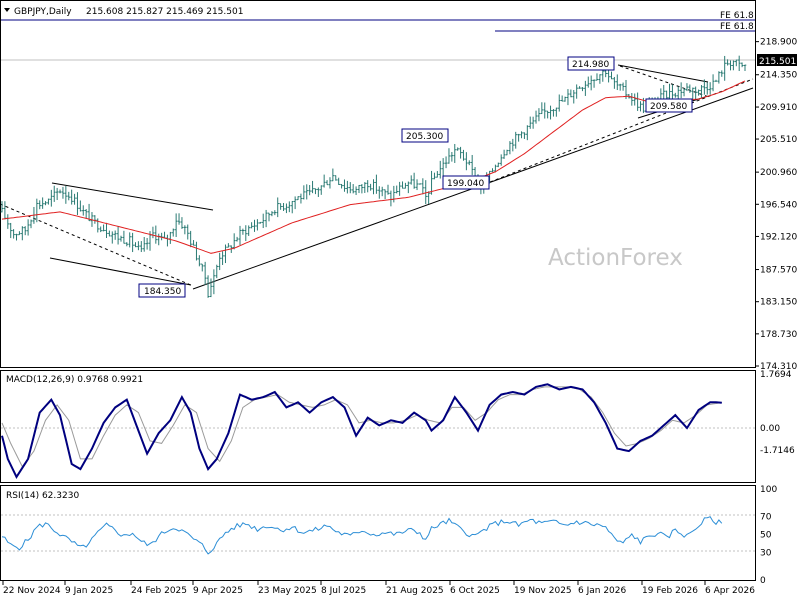  Describe the element at coordinates (475, 591) in the screenshot. I see `x-axis-label: 6 Oct 2025` at that location.